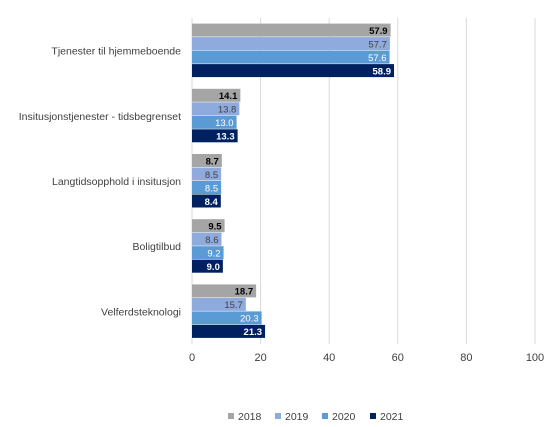 This screenshot has height=427, width=560. What do you see at coordinates (366, 358) in the screenshot?
I see `x-axis-ticks: 0 20 40 60 80 100` at bounding box center [366, 358].